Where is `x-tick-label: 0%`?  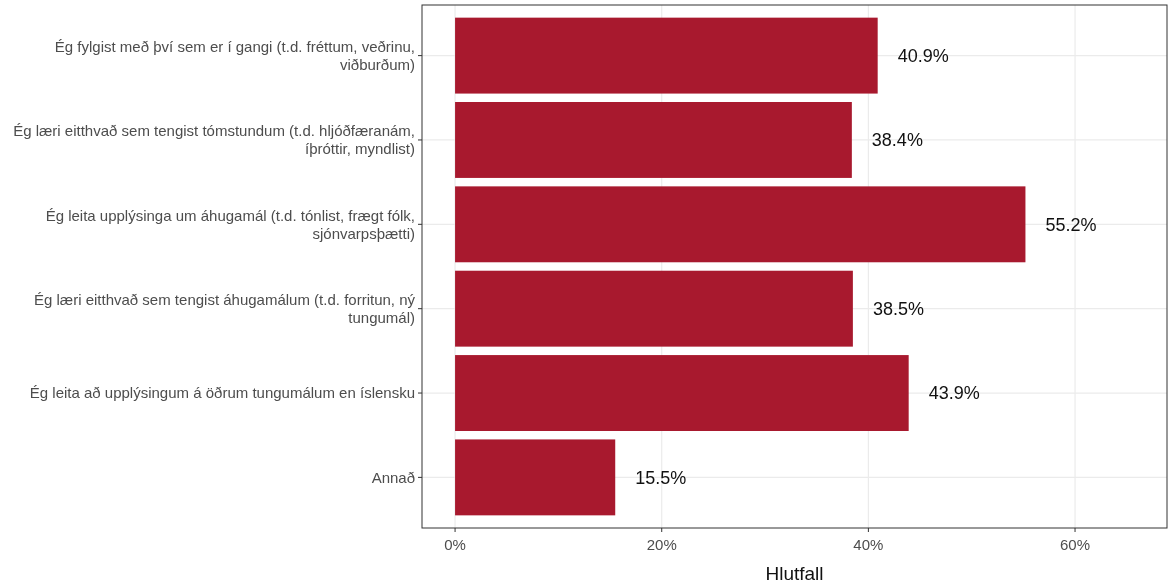 x-tick-label: 0% is located at coordinates (455, 544).